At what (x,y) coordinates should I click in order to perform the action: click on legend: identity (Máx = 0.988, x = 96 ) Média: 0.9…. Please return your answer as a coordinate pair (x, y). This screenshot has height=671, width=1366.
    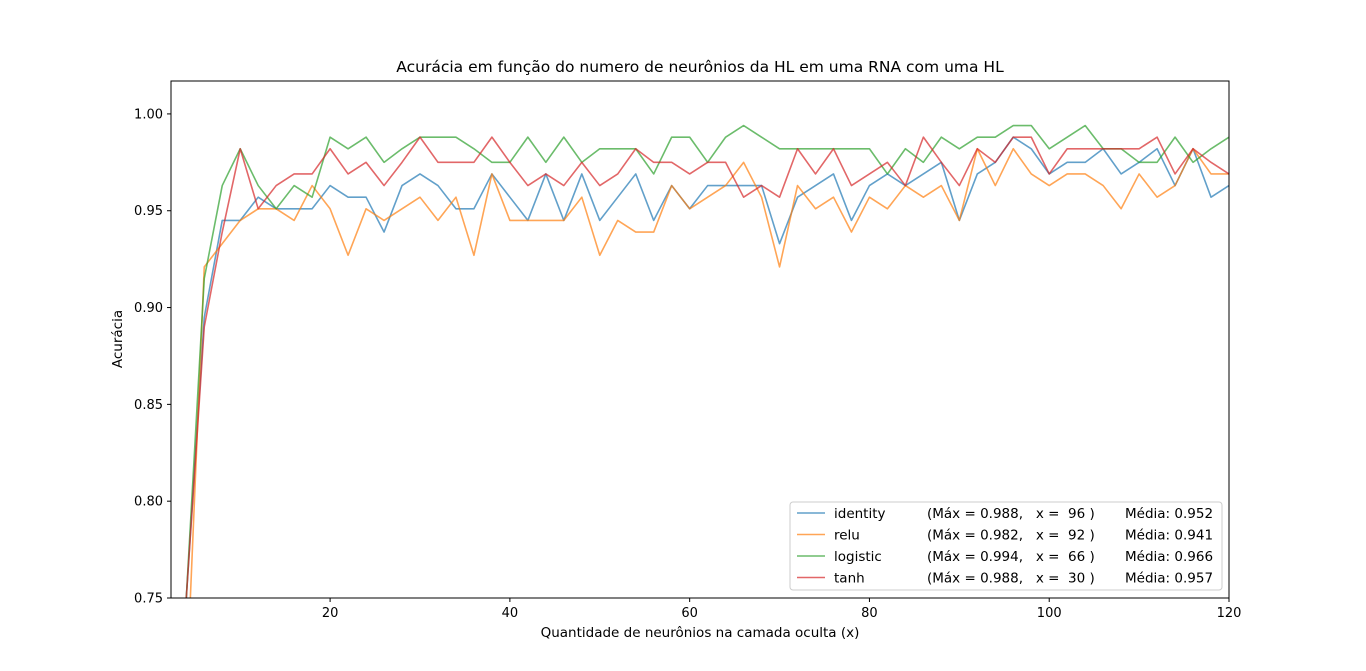
    Looking at the image, I should click on (1006, 546).